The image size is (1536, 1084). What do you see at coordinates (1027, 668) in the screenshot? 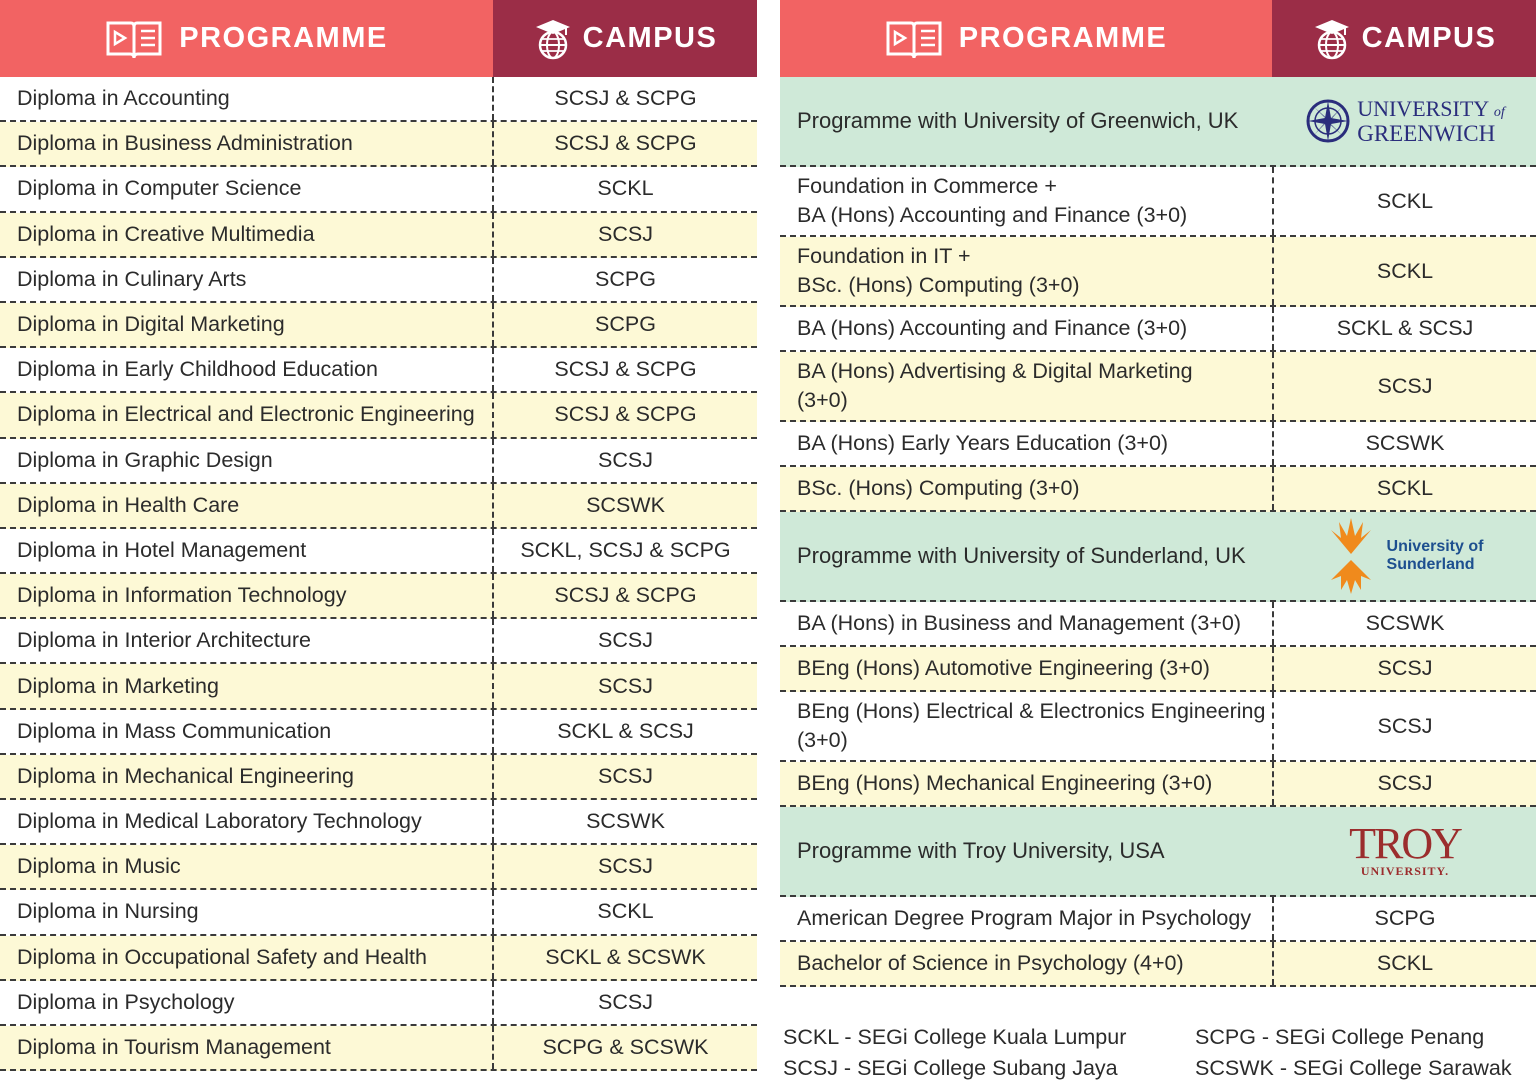
I see `programme-cell: BEng (Hons) Automotive Engineering (3+0)` at bounding box center [1027, 668].